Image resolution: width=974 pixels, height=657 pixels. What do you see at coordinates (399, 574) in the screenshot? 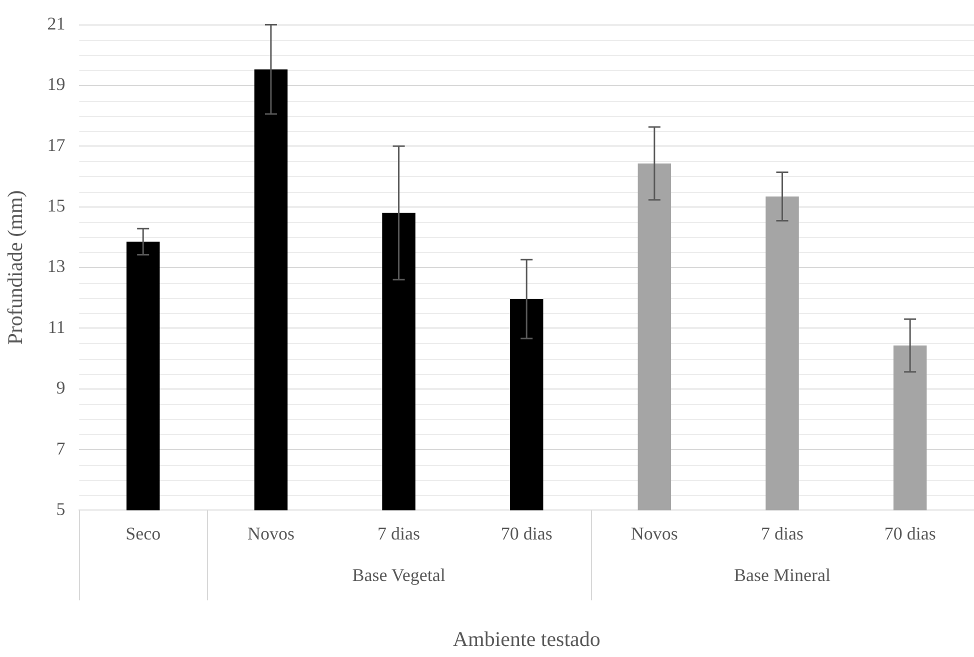
I see `text: Base Vegetal` at bounding box center [399, 574].